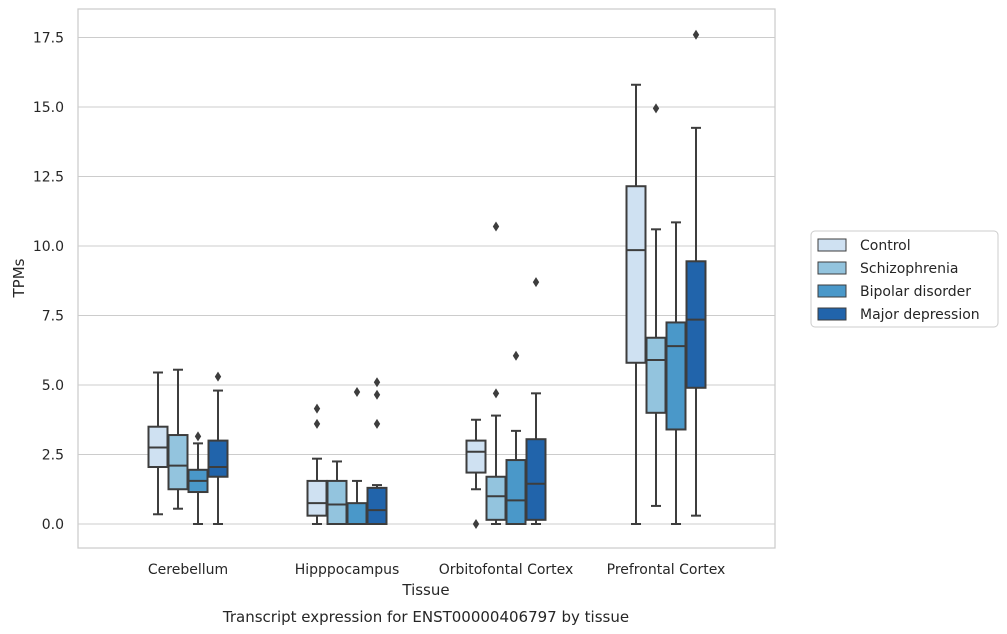 This screenshot has width=1007, height=634. I want to click on legend-label: Schizophrenia, so click(909, 269).